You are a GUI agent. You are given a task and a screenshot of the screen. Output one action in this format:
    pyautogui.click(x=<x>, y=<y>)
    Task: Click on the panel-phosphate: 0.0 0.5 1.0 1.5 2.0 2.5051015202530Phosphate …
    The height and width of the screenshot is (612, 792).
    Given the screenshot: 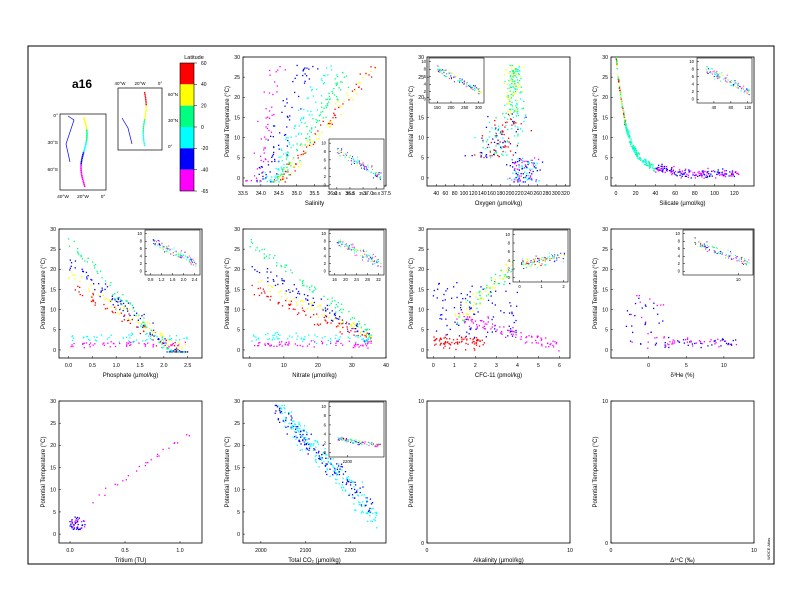 What is the action you would take?
    pyautogui.click(x=122, y=303)
    